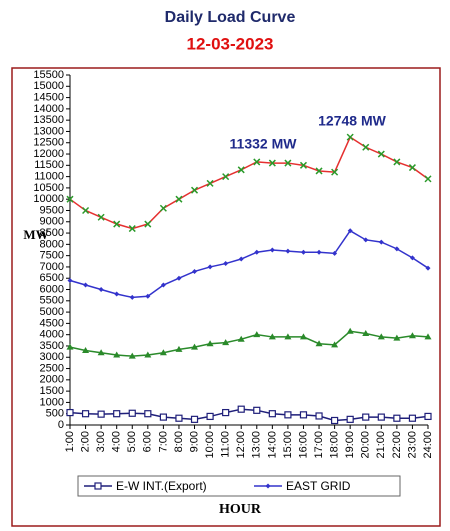  I want to click on x-tick-label: 13:00, so click(257, 445).